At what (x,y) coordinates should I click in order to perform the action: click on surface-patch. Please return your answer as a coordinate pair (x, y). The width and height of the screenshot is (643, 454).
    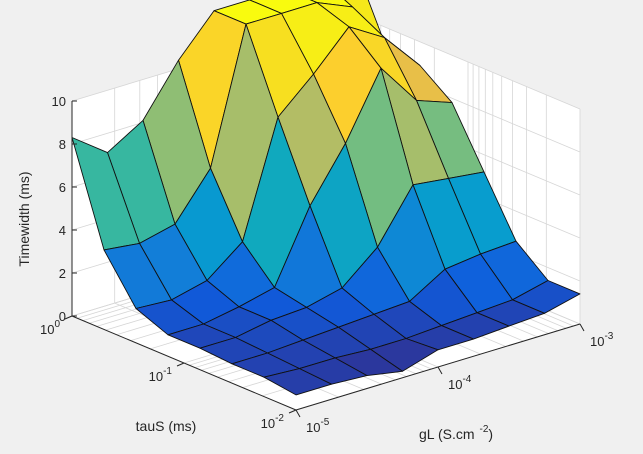
    Looking at the image, I should click on (297, 382).